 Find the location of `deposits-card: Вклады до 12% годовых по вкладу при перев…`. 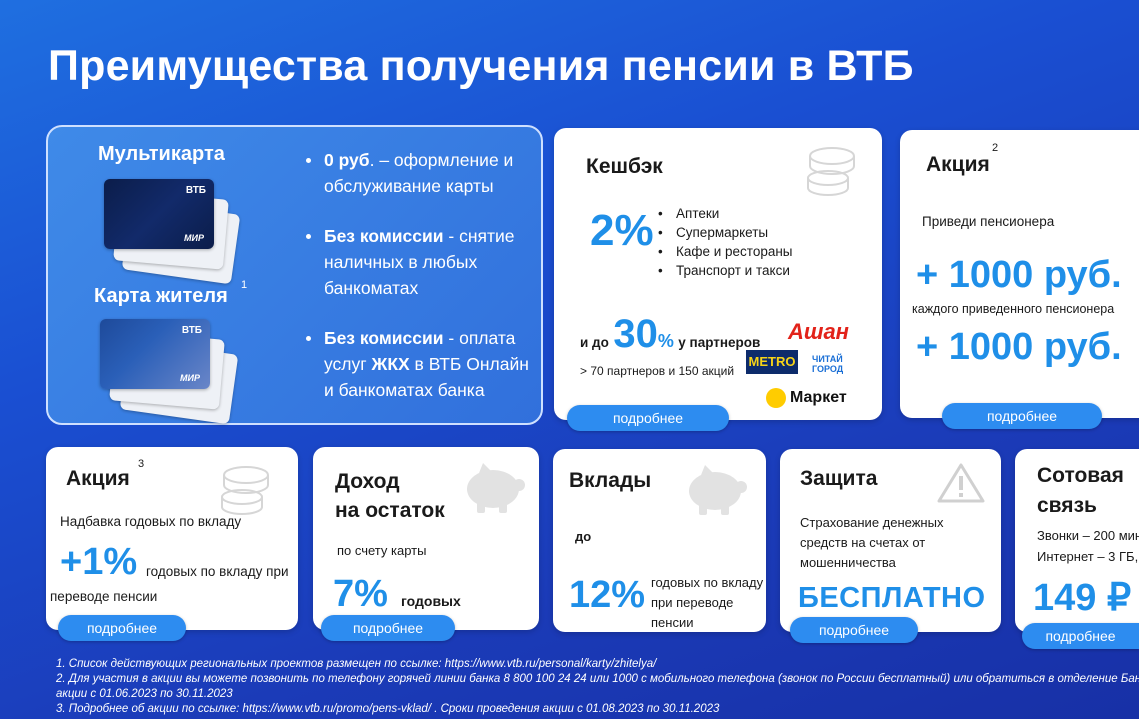

deposits-card: Вклады до 12% годовых по вкладу при перев… is located at coordinates (659, 540).